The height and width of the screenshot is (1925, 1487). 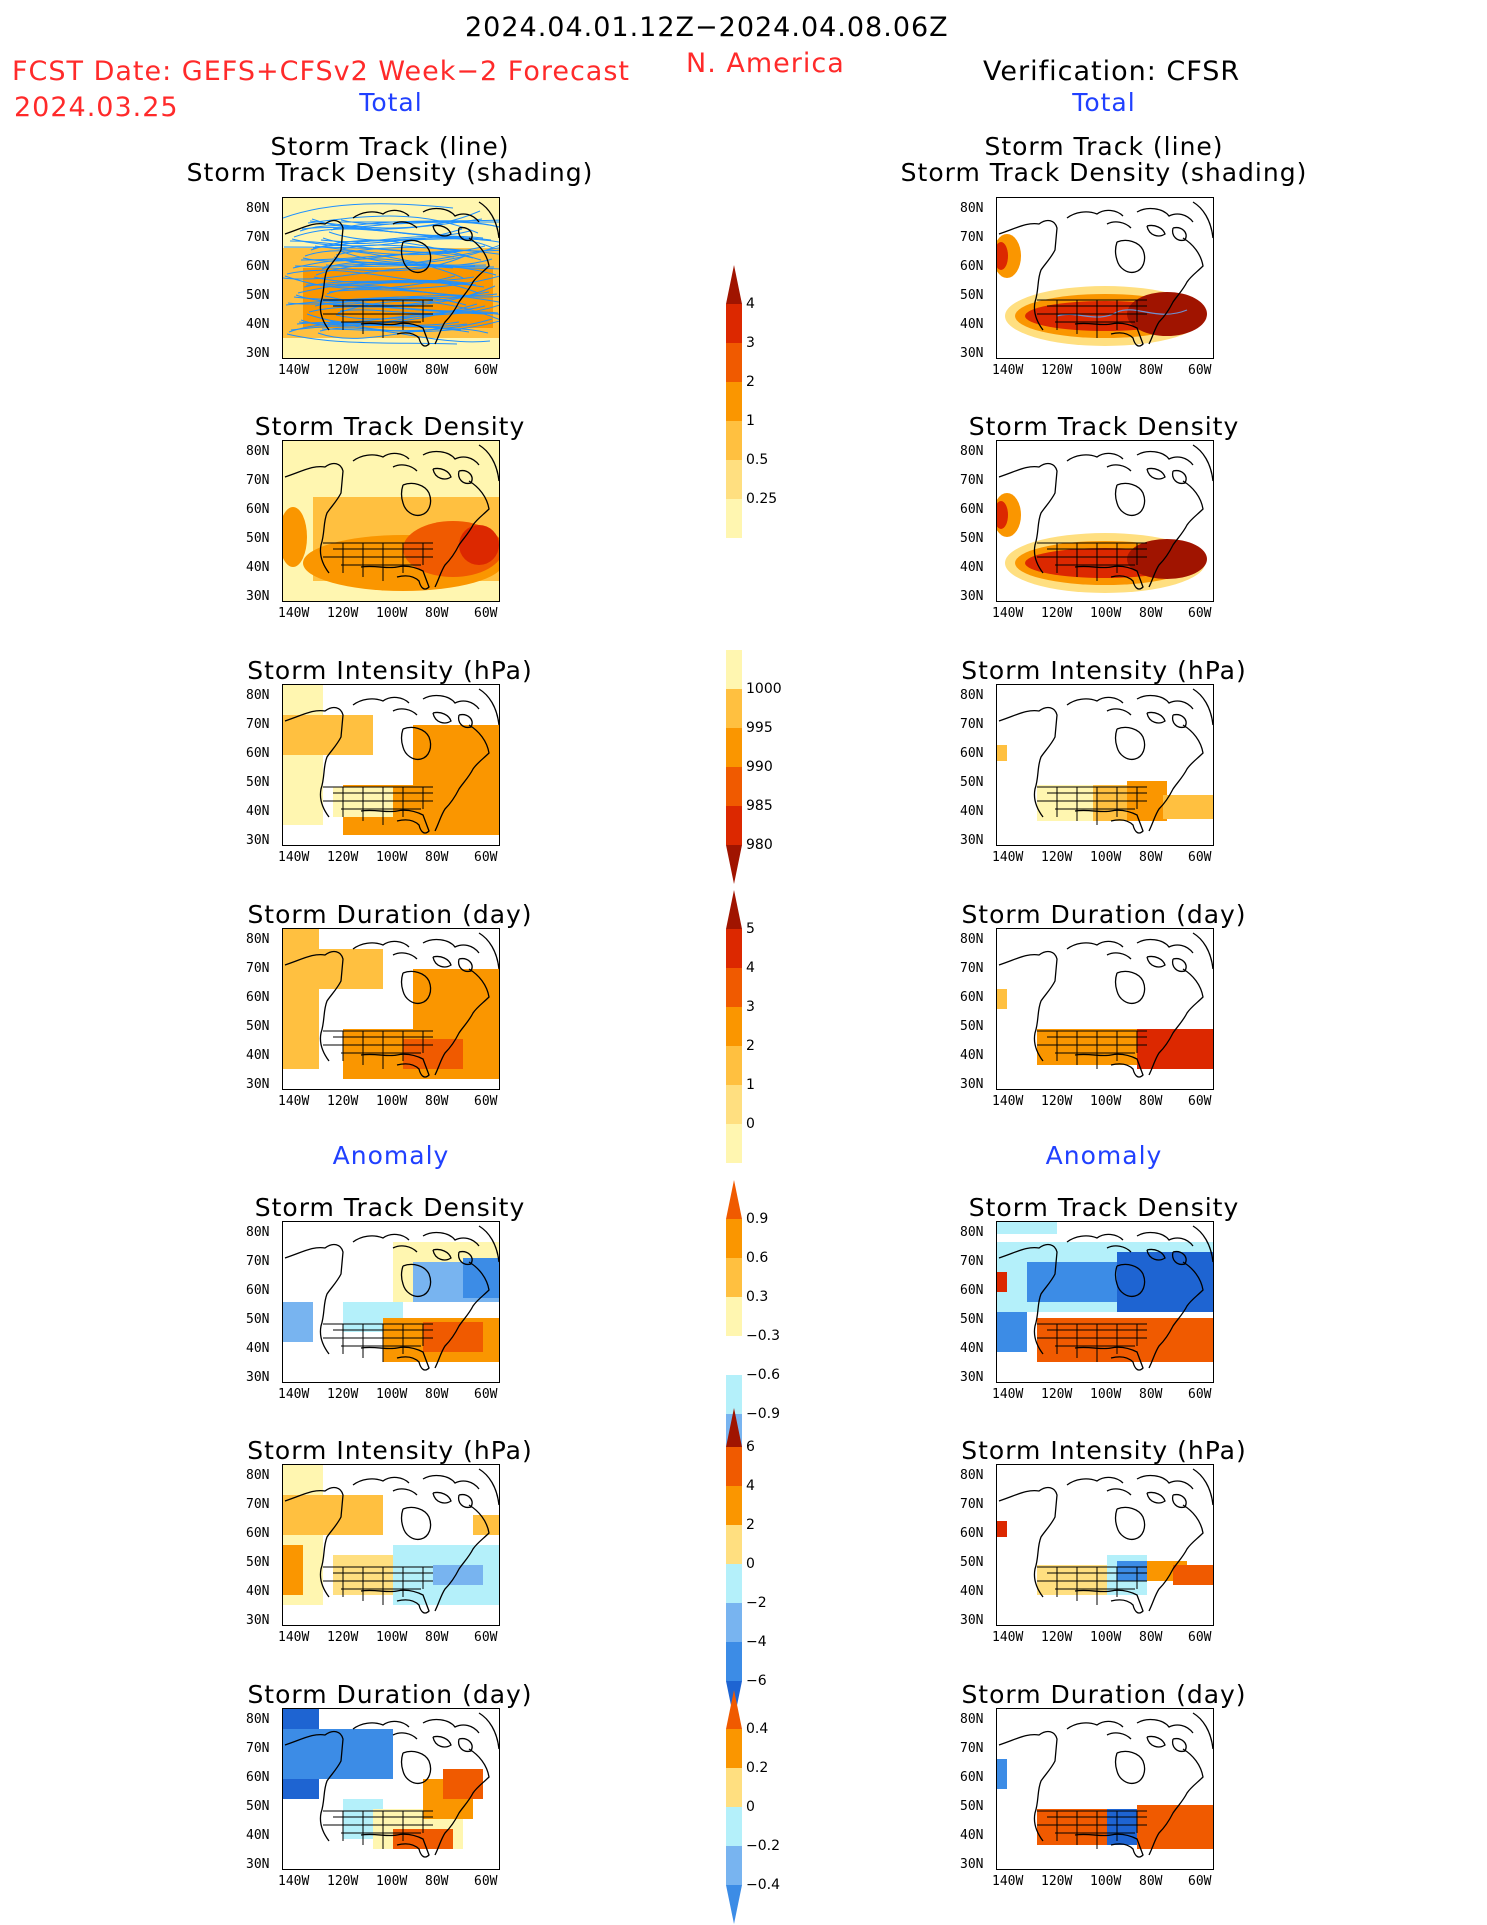 I want to click on fcst-intensity-anom-title: Storm Intensity (hPa), so click(x=390, y=1450).